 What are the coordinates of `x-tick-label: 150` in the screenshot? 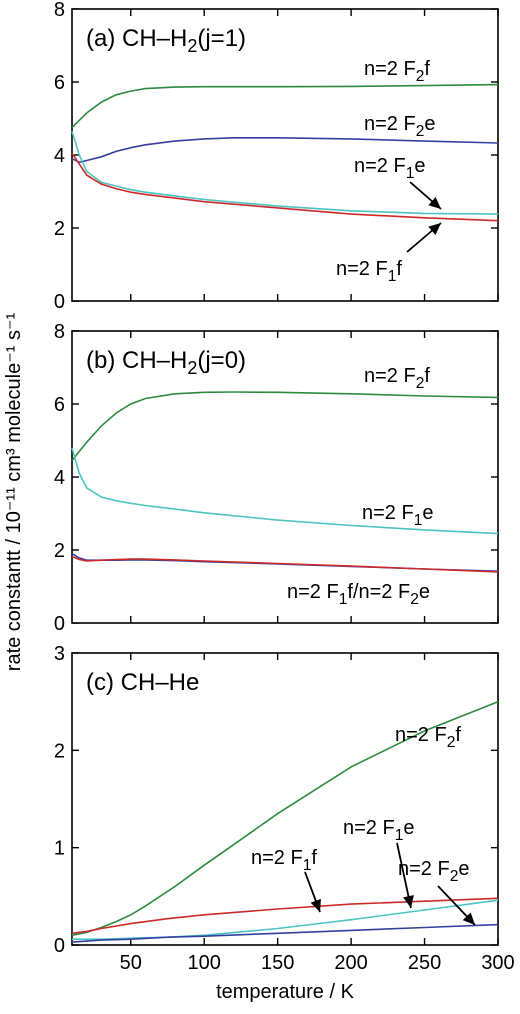 It's located at (277, 963).